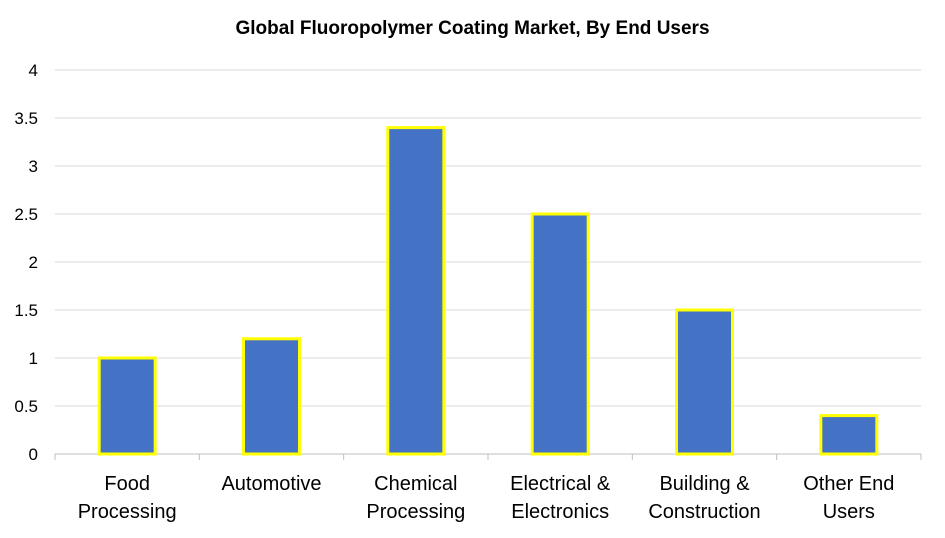 This screenshot has height=538, width=945. Describe the element at coordinates (33, 166) in the screenshot. I see `y-tick-label: 3` at that location.